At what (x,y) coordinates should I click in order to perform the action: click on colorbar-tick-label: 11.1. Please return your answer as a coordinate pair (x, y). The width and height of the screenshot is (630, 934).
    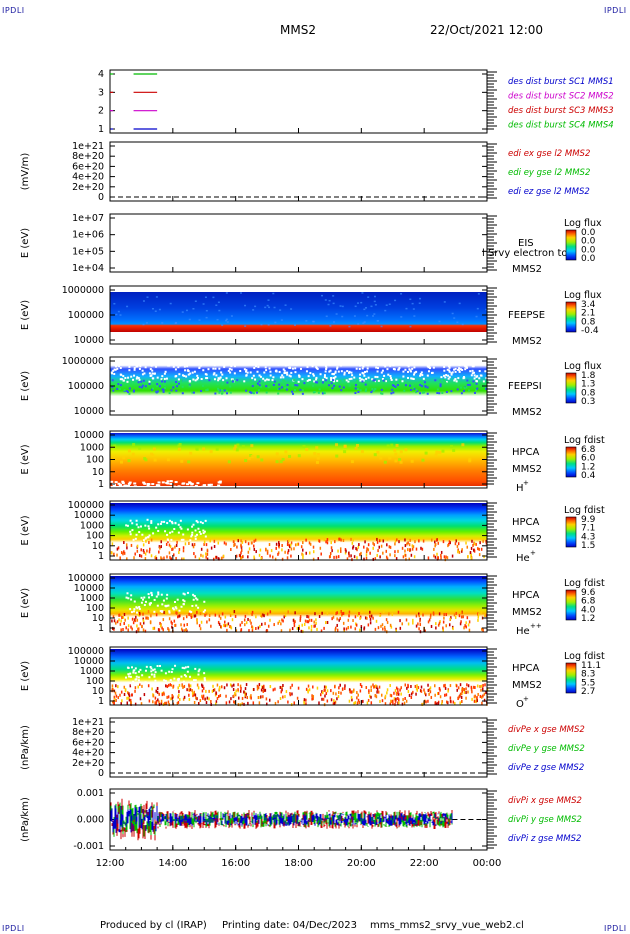
    Looking at the image, I should click on (591, 666).